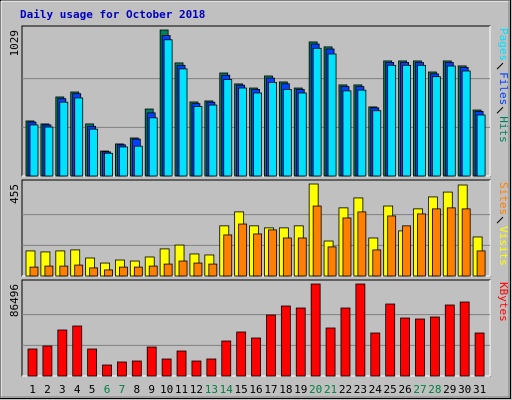 The height and width of the screenshot is (400, 512). What do you see at coordinates (47, 389) in the screenshot?
I see `x-tick-label: 2` at bounding box center [47, 389].